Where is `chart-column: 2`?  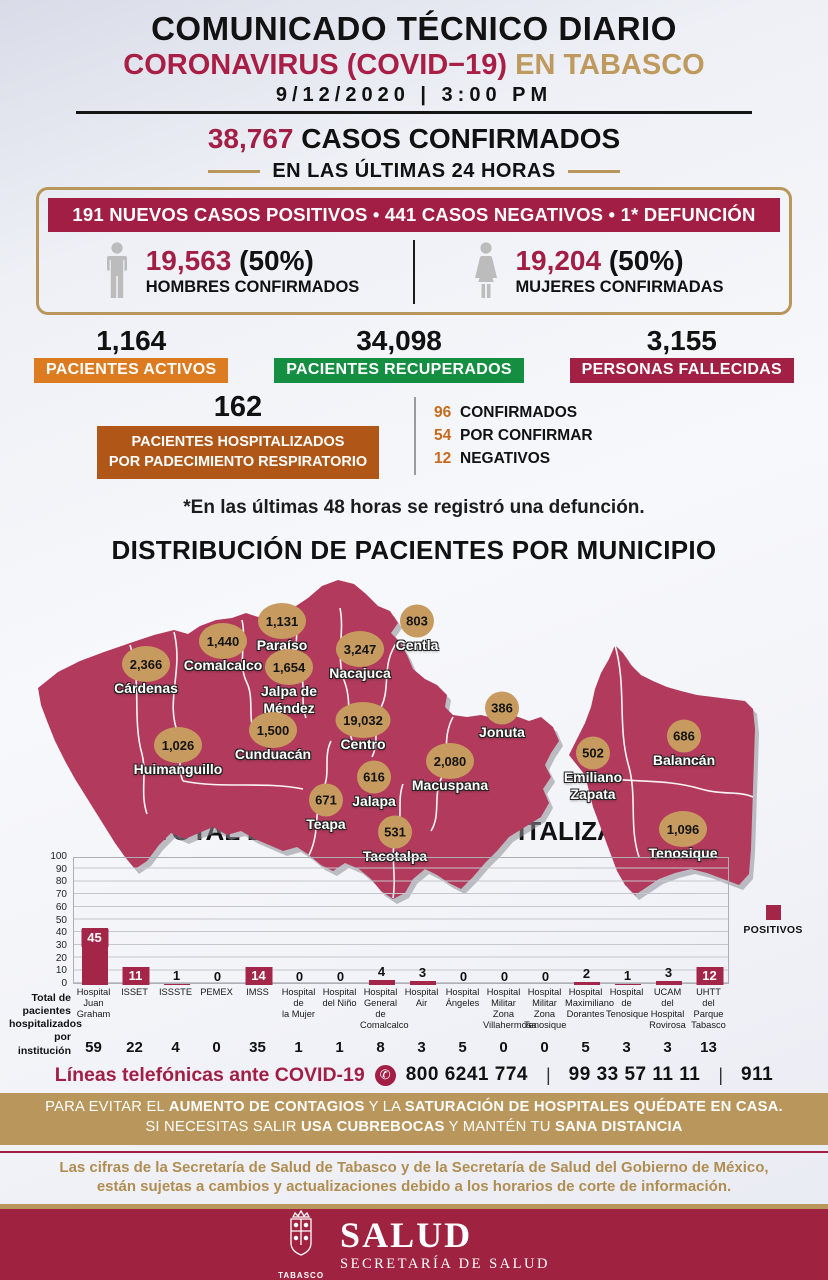 chart-column: 2 is located at coordinates (586, 922).